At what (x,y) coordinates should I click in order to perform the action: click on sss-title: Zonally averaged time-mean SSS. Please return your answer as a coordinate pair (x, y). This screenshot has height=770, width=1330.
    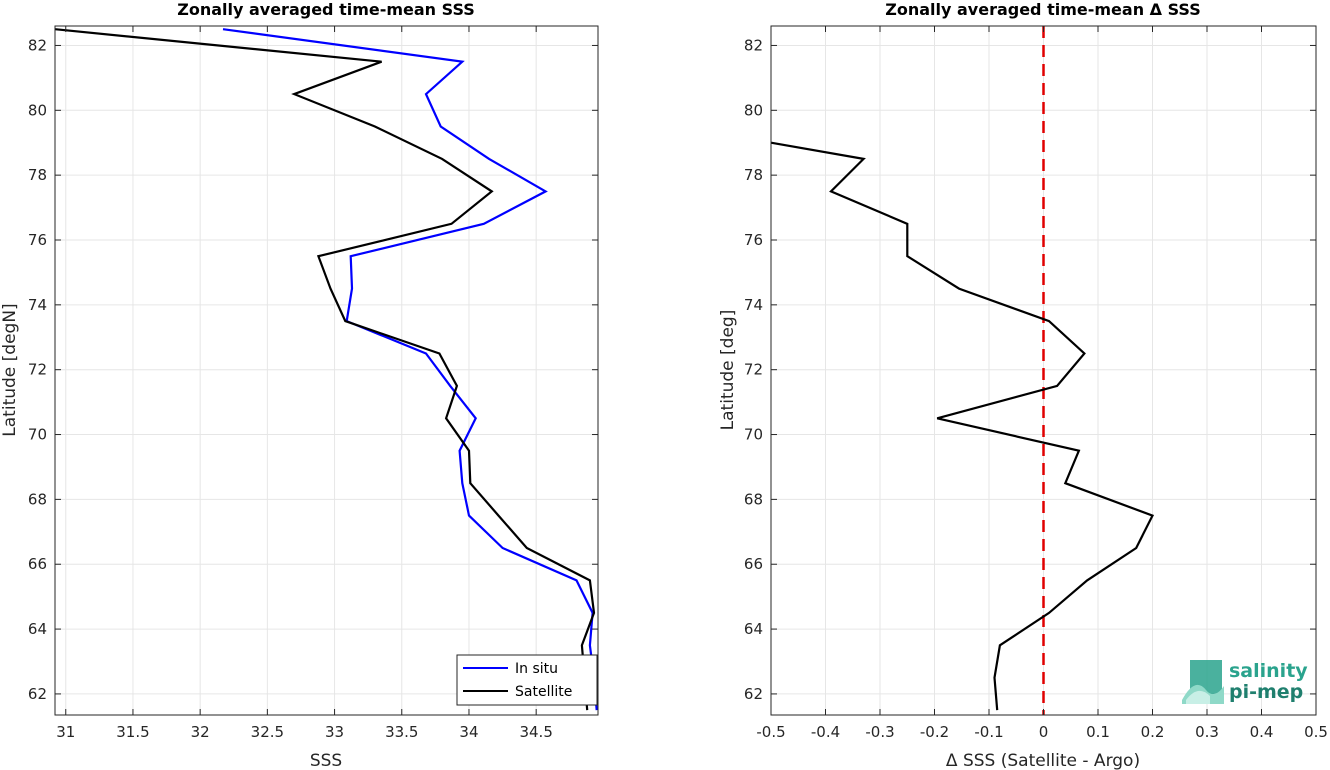
    Looking at the image, I should click on (326, 9).